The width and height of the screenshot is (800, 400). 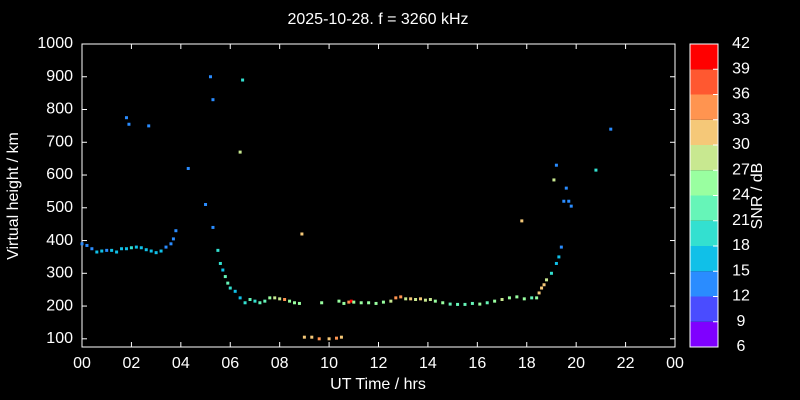 What do you see at coordinates (741, 245) in the screenshot?
I see `colorbar-tick-label: 18` at bounding box center [741, 245].